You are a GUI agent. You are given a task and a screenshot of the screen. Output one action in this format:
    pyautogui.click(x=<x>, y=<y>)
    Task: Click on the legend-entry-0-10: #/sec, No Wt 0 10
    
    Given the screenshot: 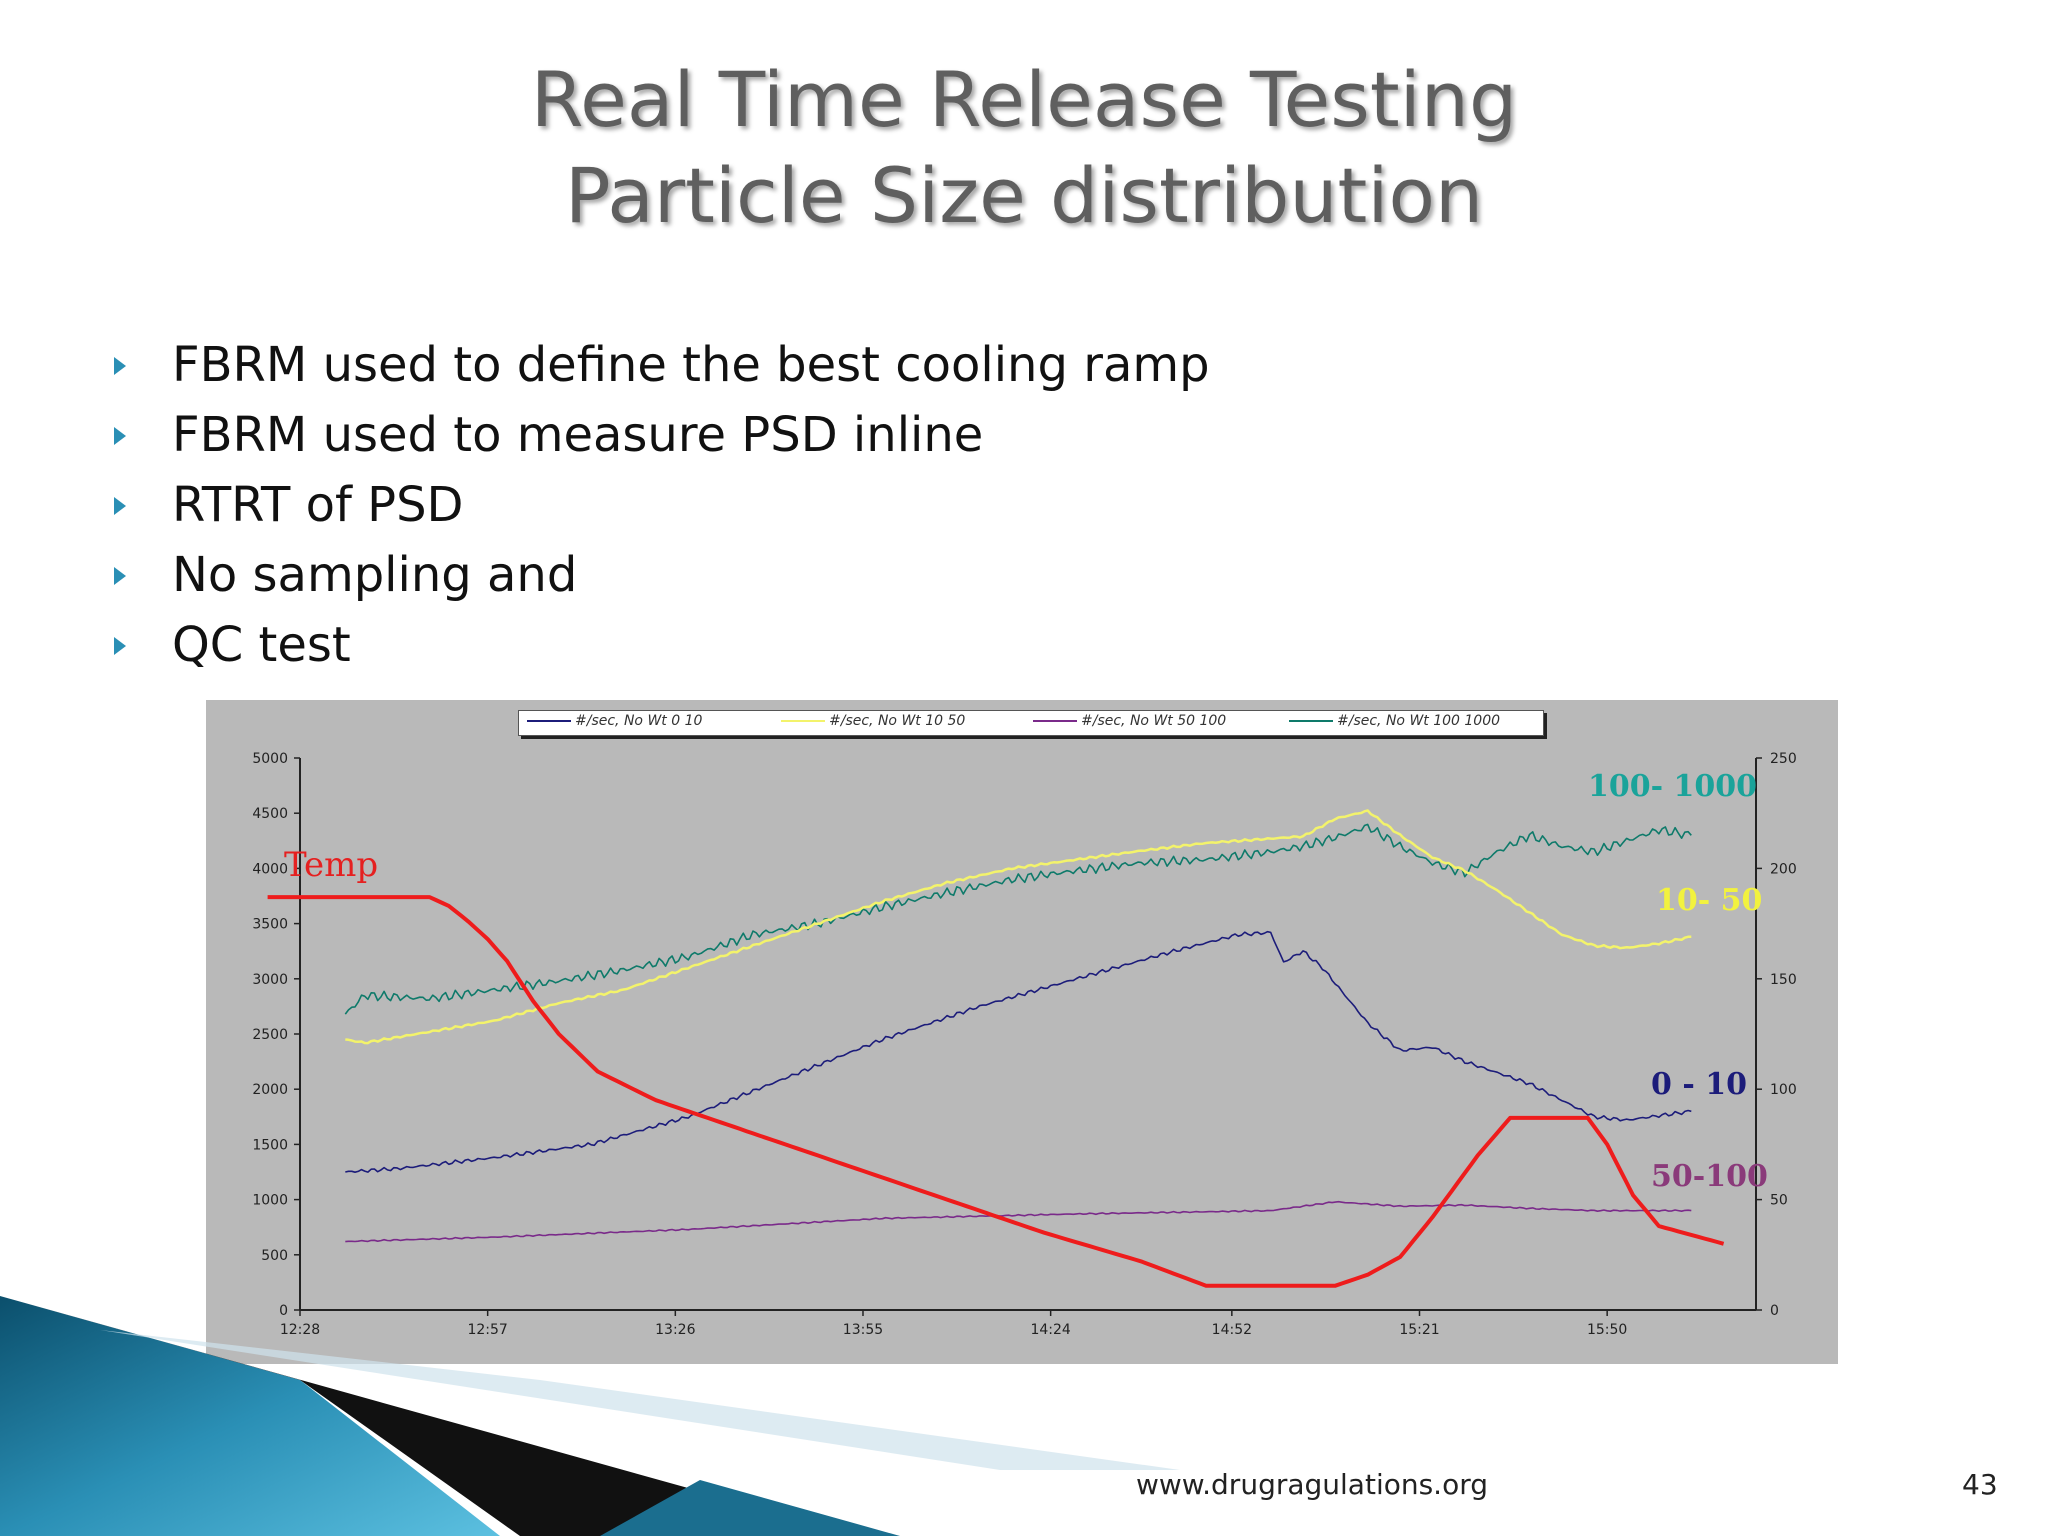 What is the action you would take?
    pyautogui.click(x=614, y=723)
    